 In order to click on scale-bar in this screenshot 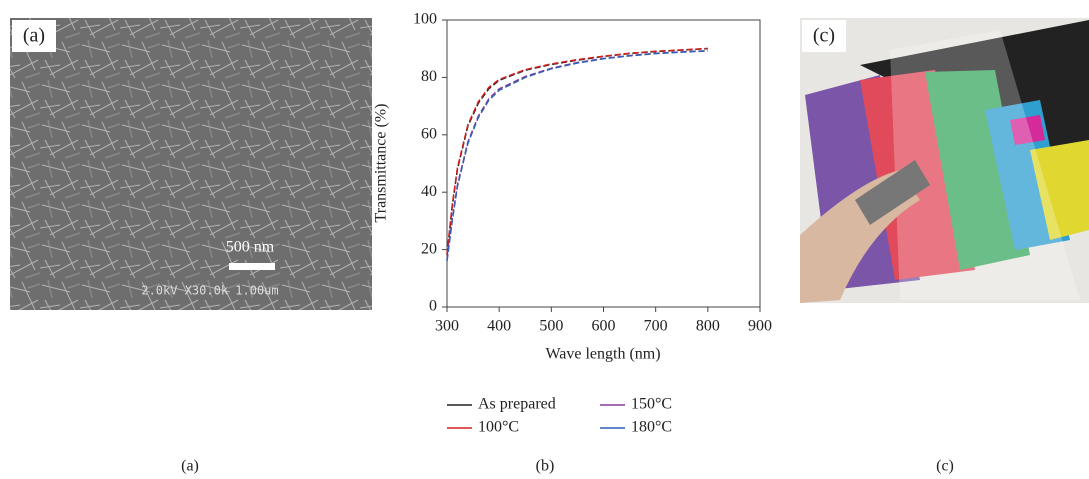, I will do `click(252, 266)`.